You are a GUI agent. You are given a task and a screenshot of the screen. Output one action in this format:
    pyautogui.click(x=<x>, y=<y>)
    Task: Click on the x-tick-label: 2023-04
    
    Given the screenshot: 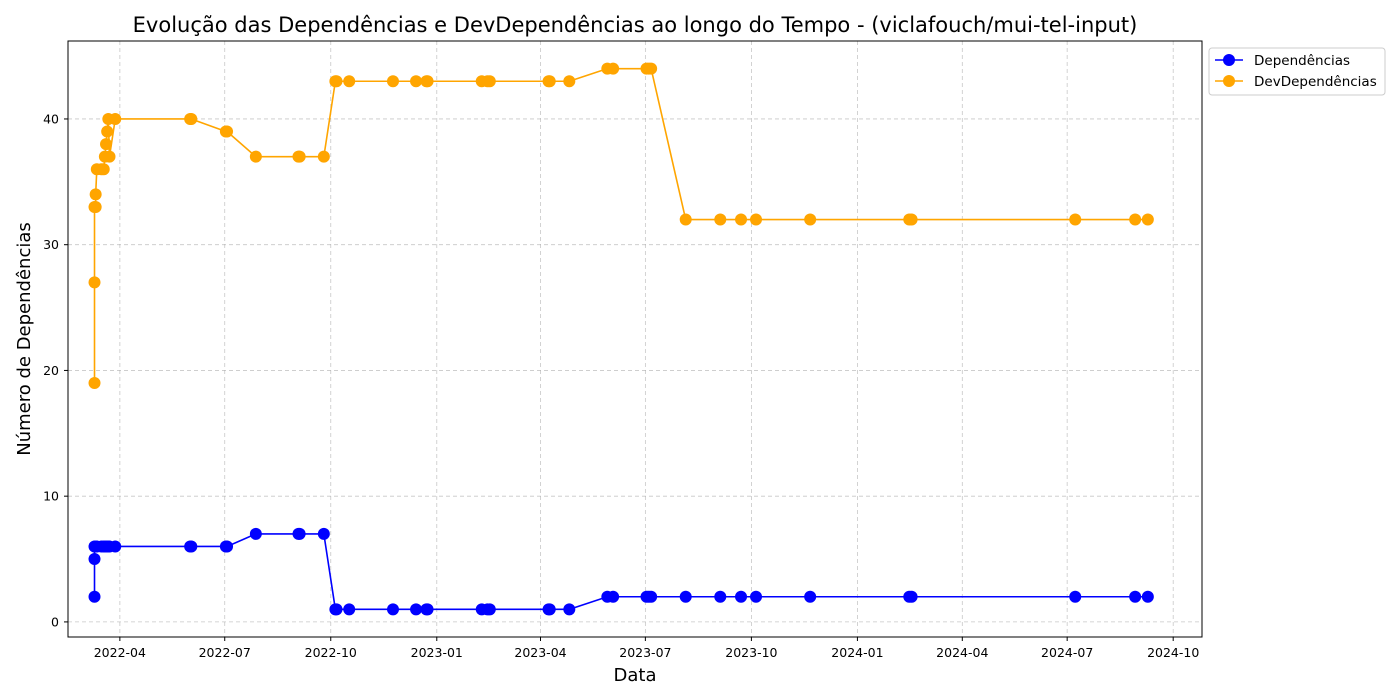 What is the action you would take?
    pyautogui.click(x=540, y=652)
    